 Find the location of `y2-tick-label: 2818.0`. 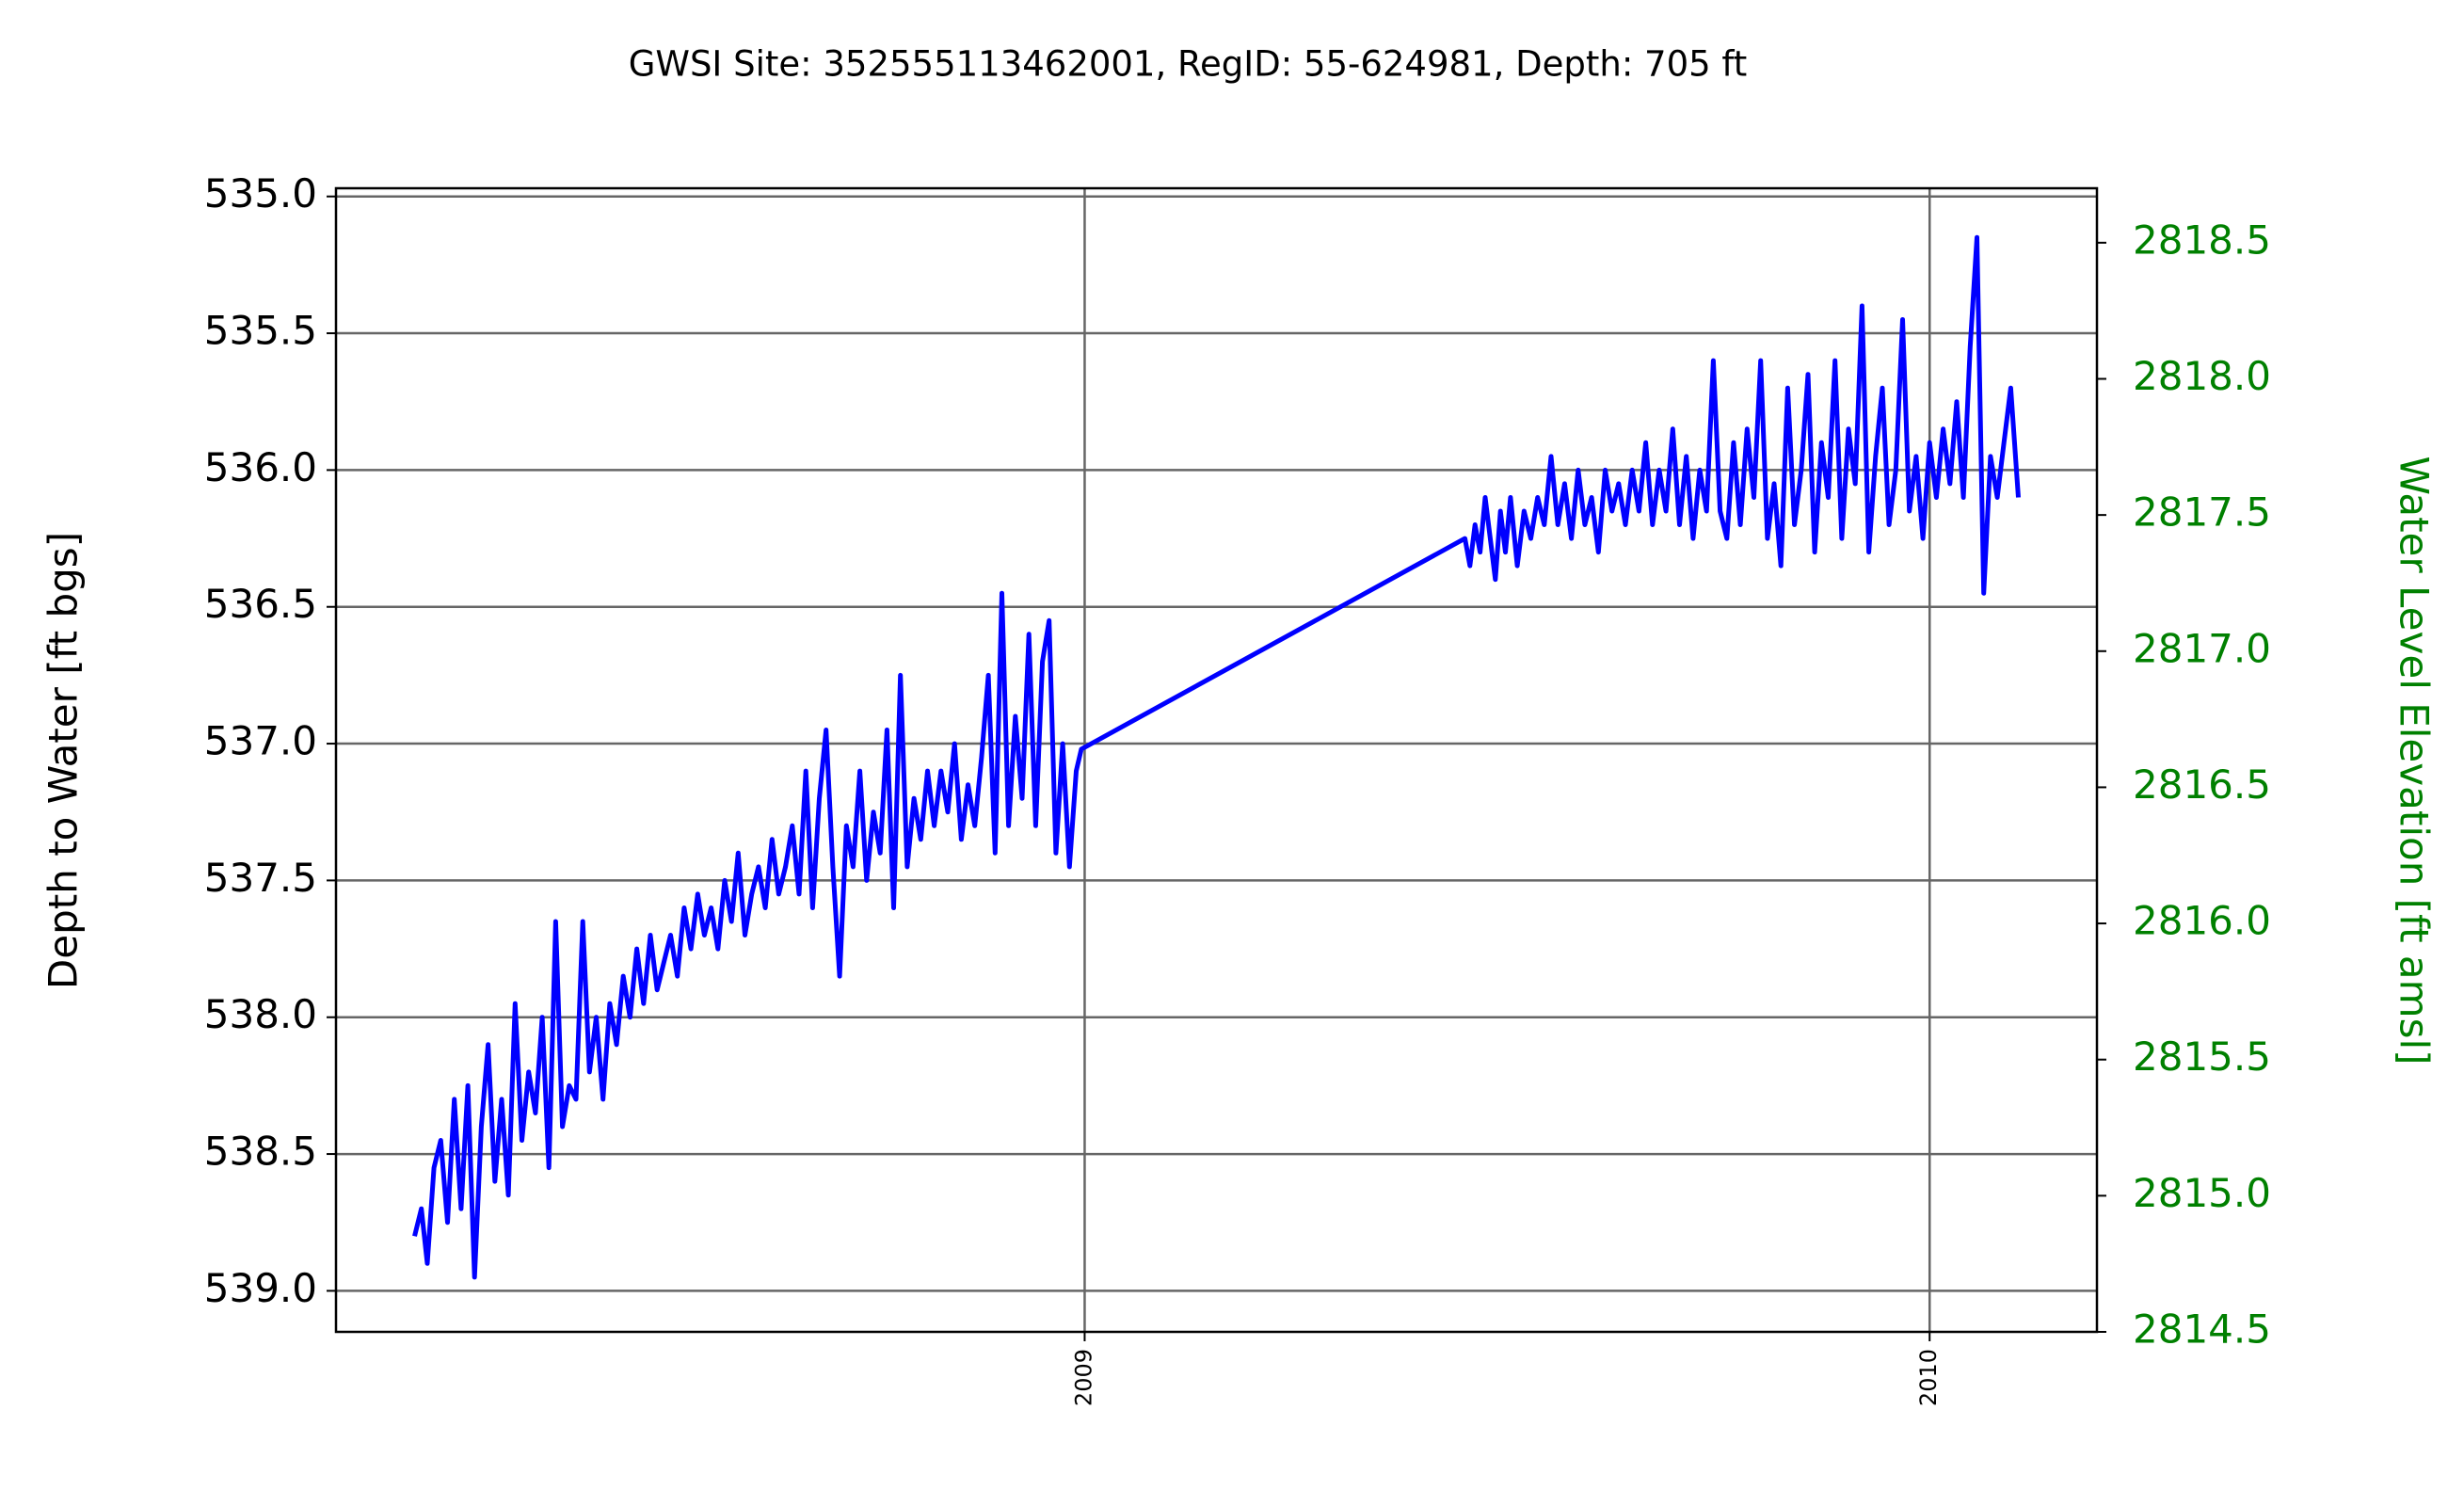

y2-tick-label: 2818.0 is located at coordinates (2202, 376).